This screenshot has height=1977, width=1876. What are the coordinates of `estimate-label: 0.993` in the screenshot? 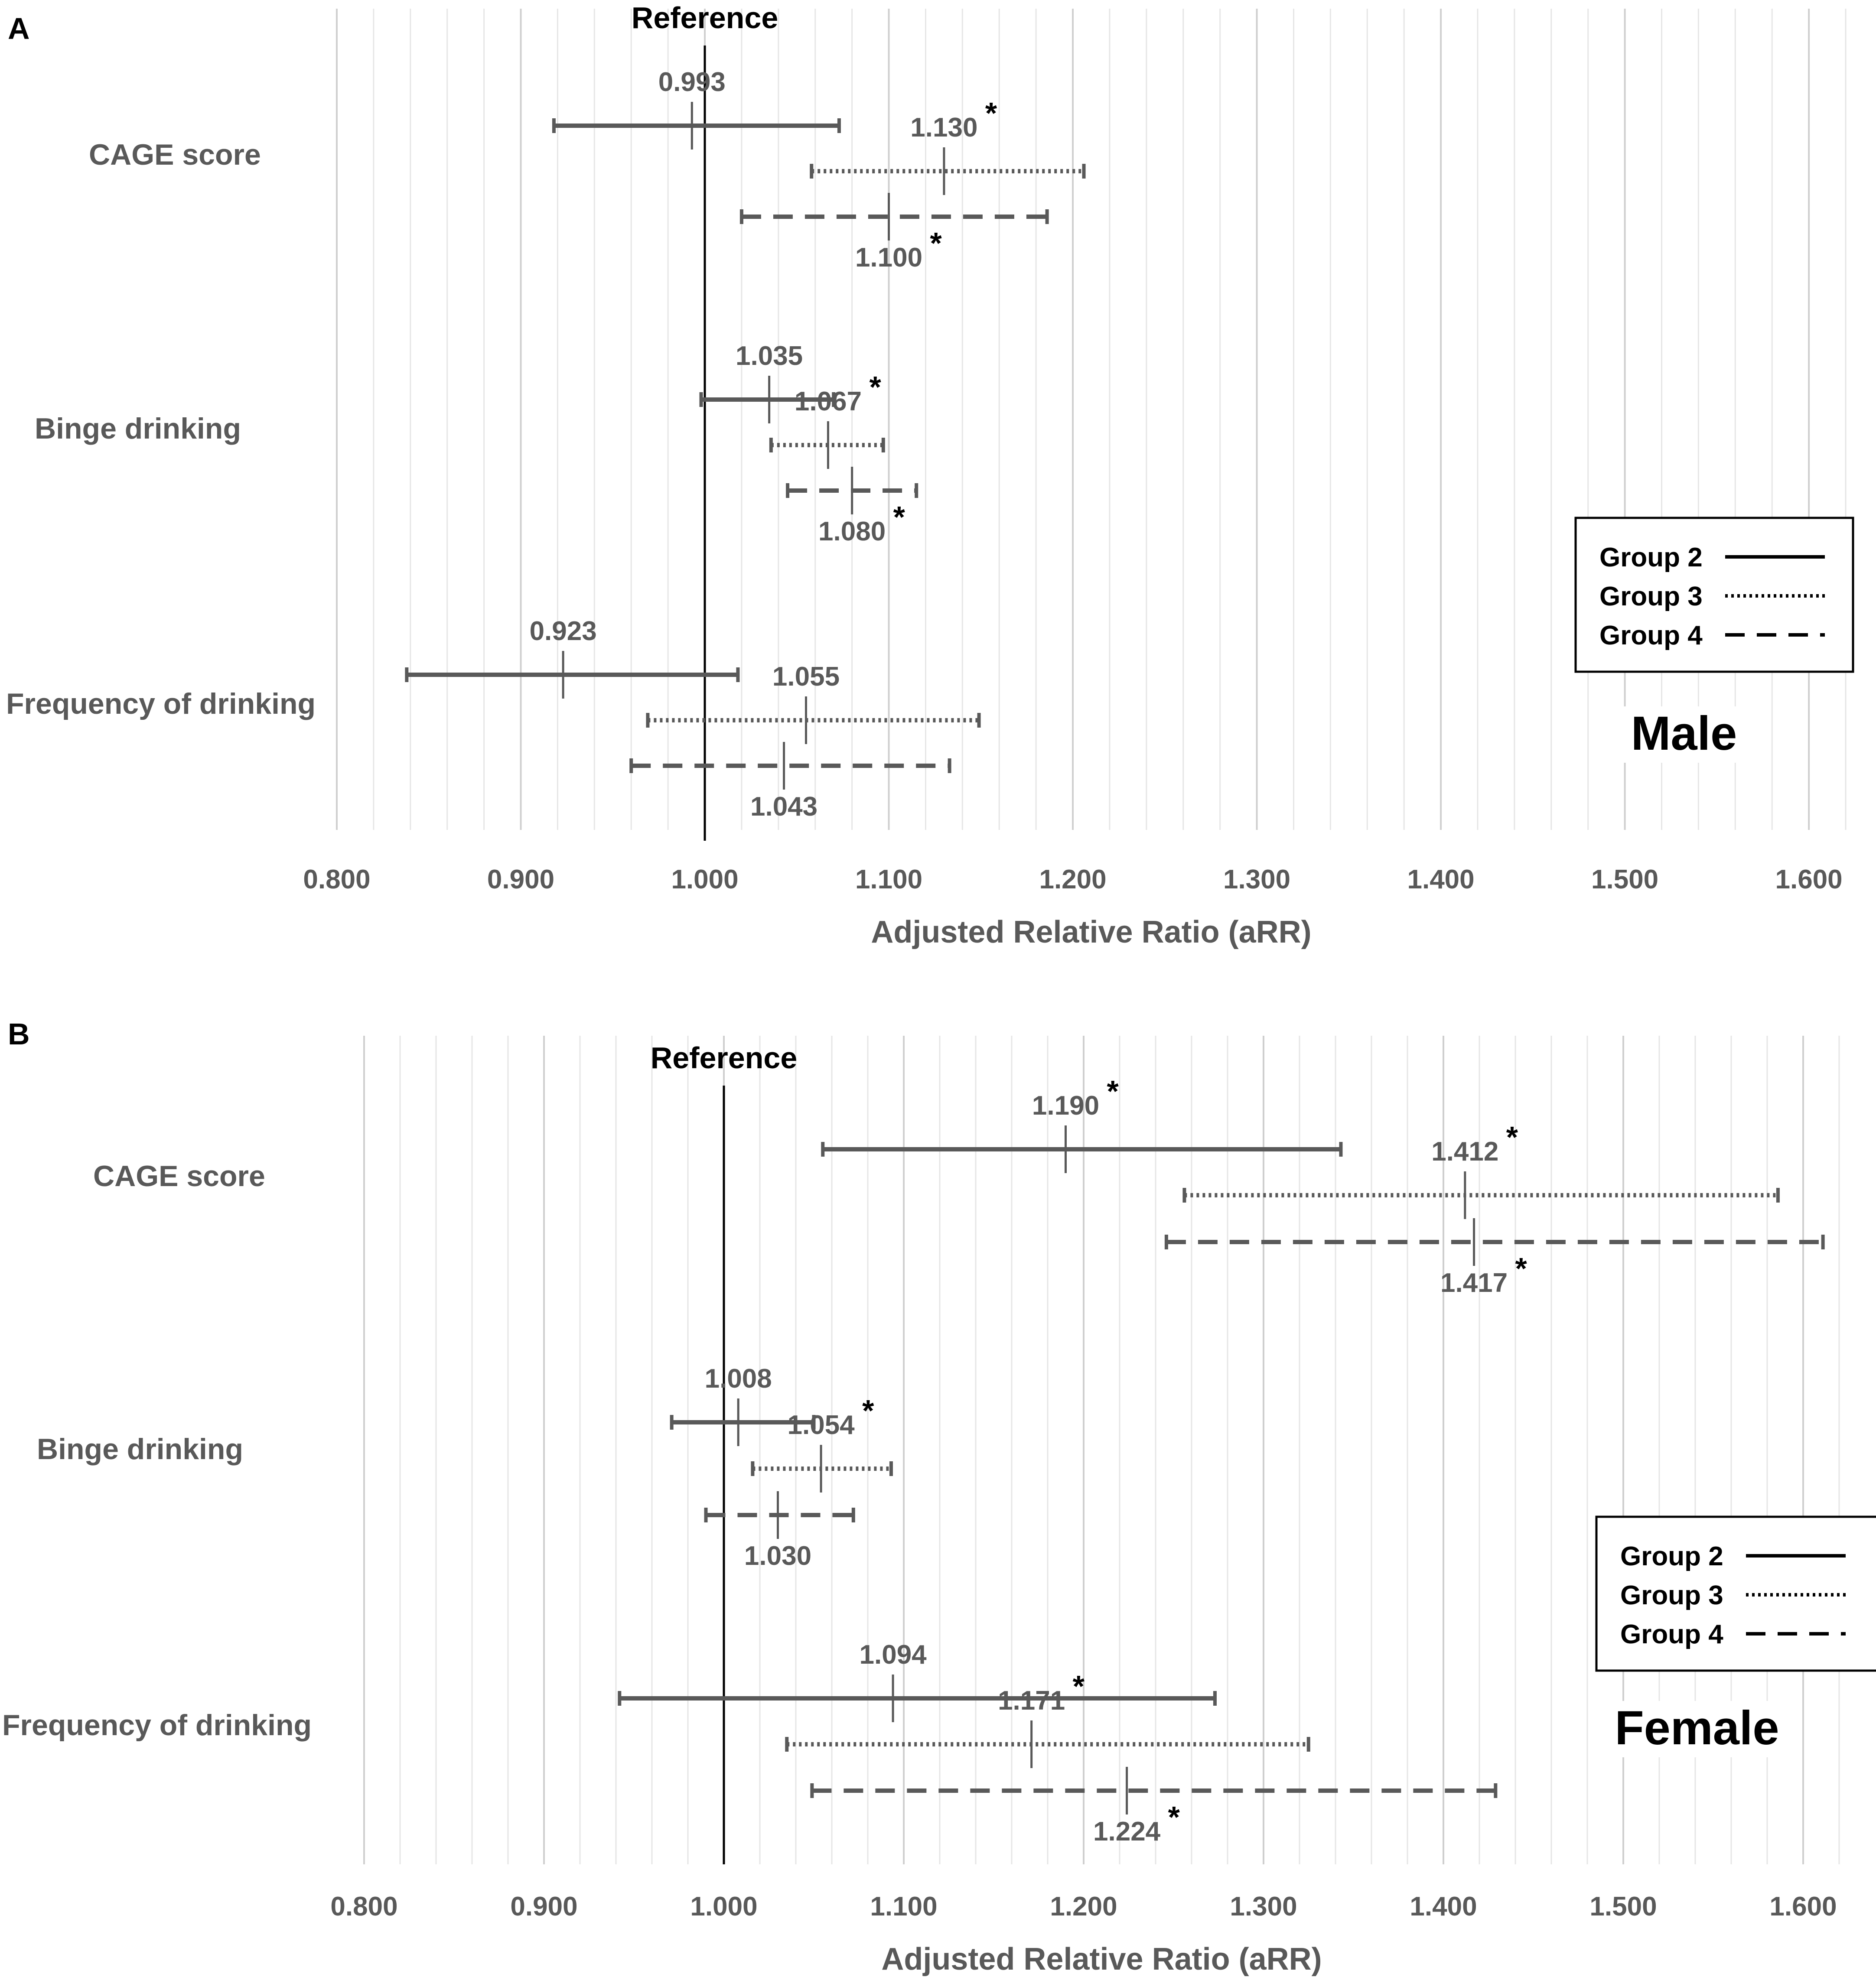 It's located at (692, 82).